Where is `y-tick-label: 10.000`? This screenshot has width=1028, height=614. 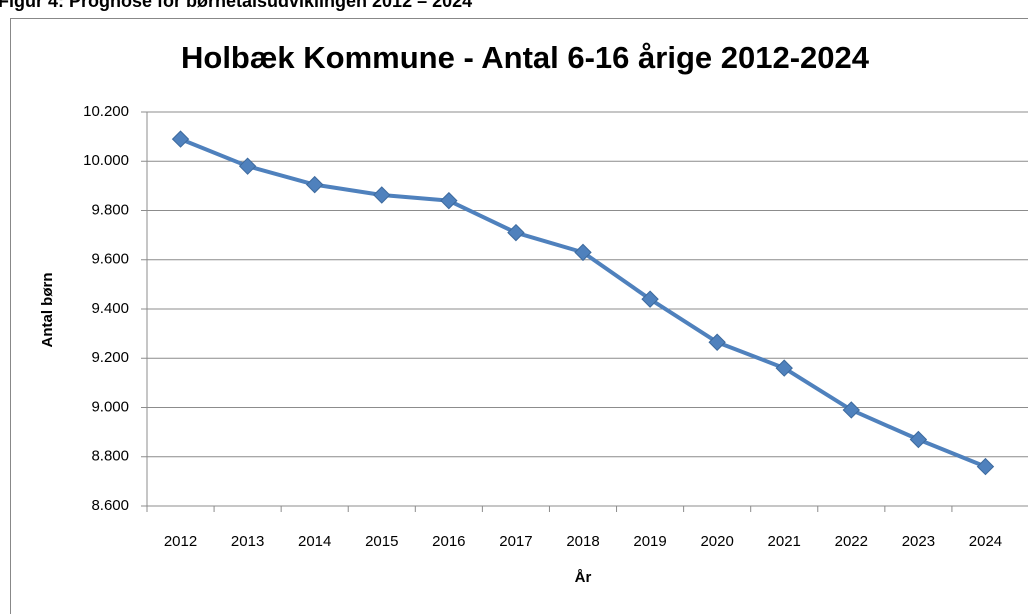 y-tick-label: 10.000 is located at coordinates (106, 160).